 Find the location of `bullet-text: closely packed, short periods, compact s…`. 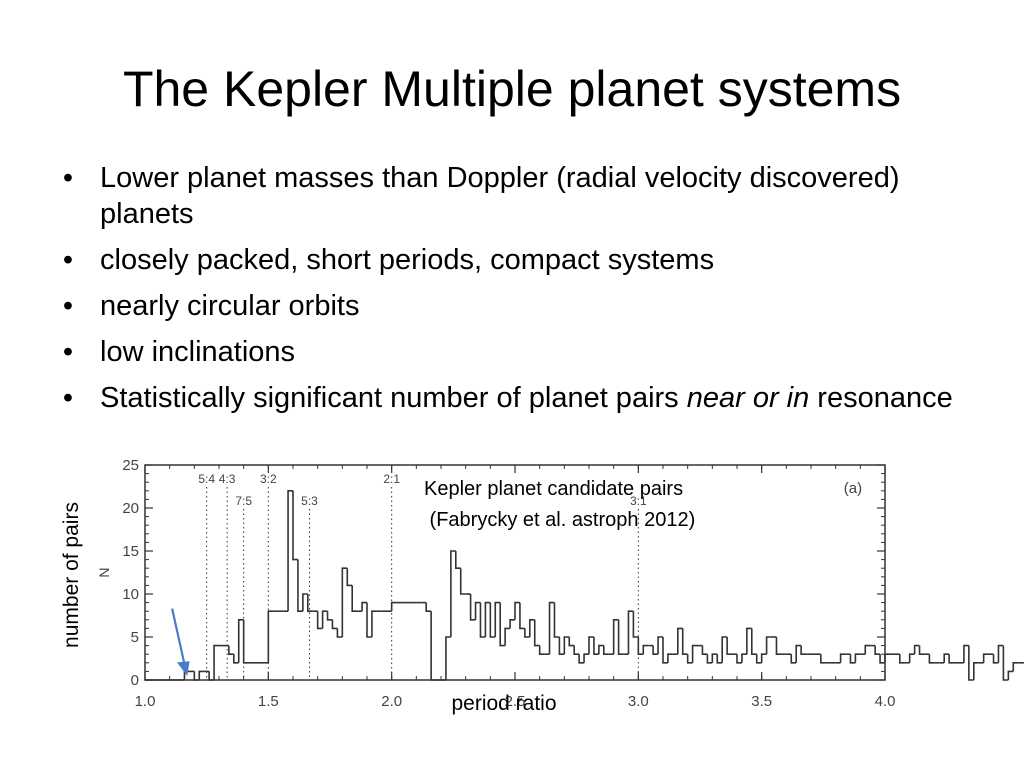

bullet-text: closely packed, short periods, compact s… is located at coordinates (407, 260).